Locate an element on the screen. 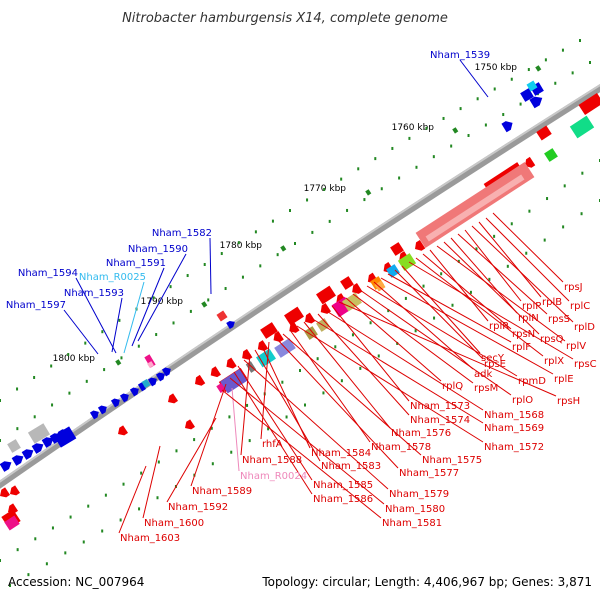 The height and width of the screenshot is (600, 600). gene-label: Nham_1539 is located at coordinates (460, 55).